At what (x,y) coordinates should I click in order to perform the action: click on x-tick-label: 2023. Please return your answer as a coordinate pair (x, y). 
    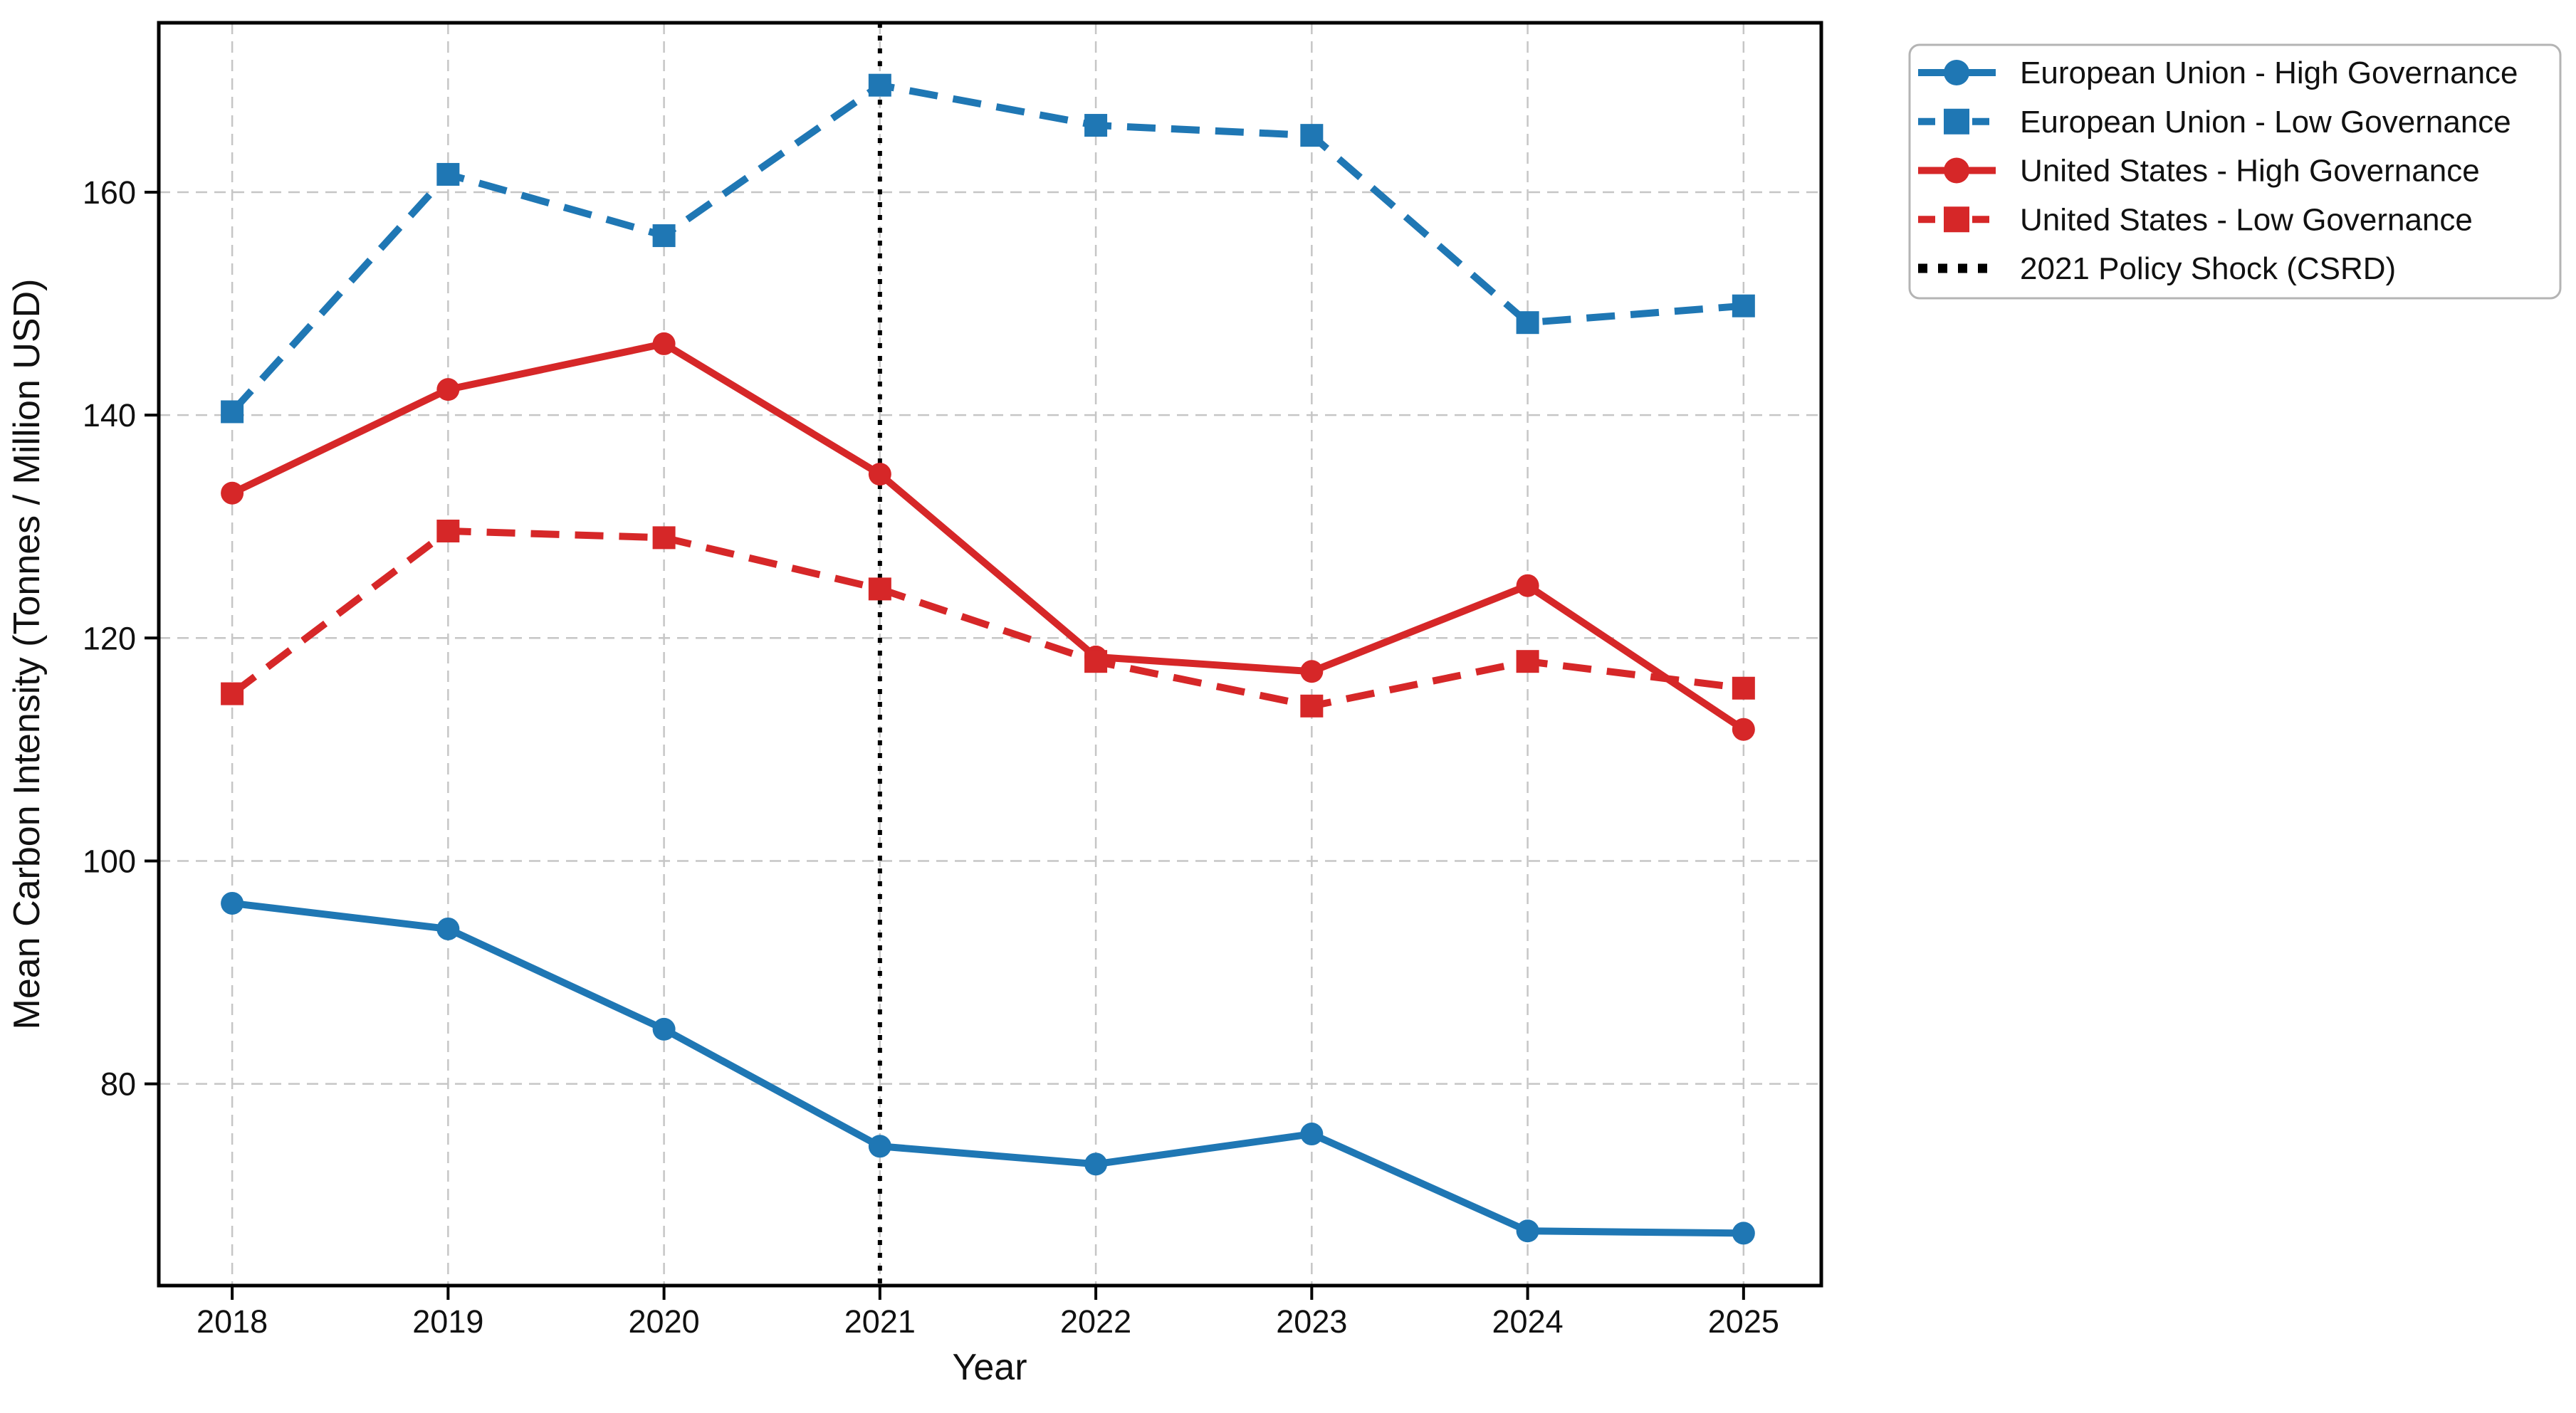
    Looking at the image, I should click on (1311, 1321).